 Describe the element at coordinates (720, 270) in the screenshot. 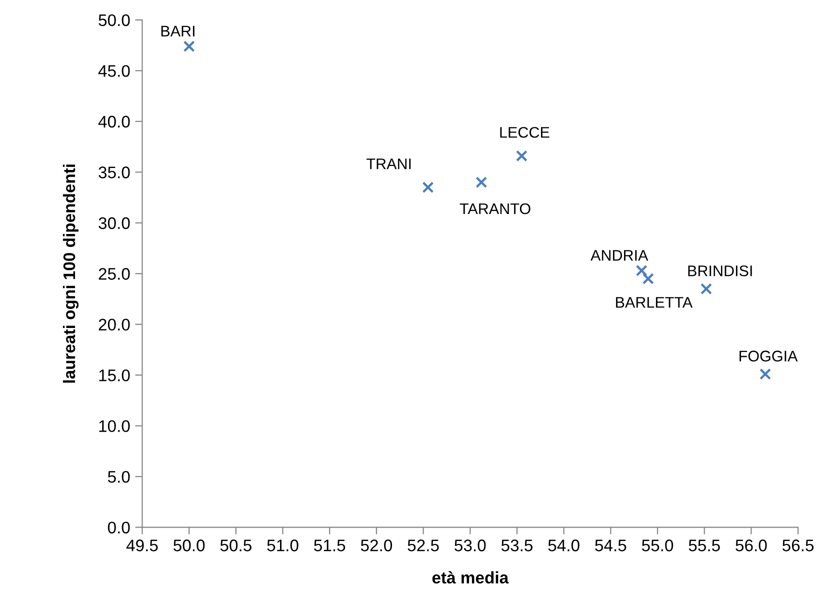

I see `annotation: BRINDISI` at that location.